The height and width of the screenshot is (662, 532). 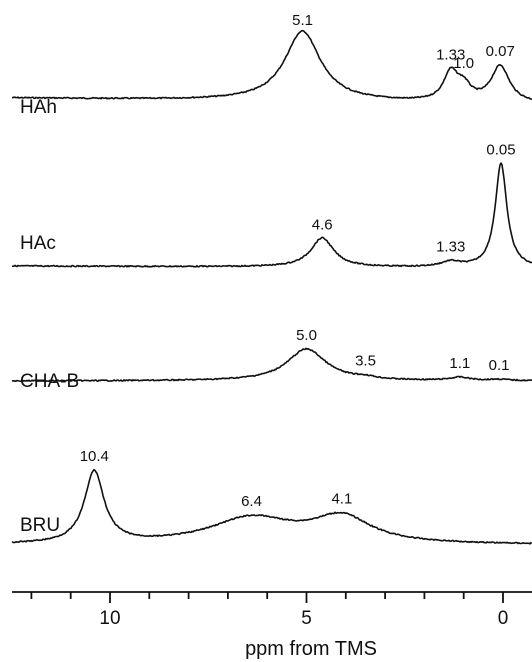 I want to click on peak-label: 0.07, so click(x=500, y=51).